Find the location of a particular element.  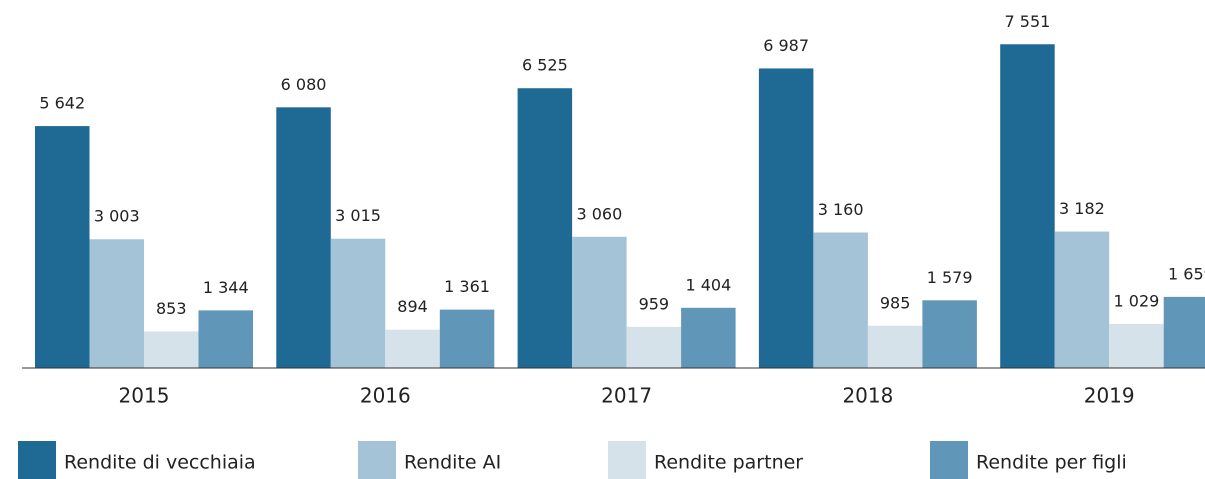

x-tick-label: 2018 is located at coordinates (867, 396).